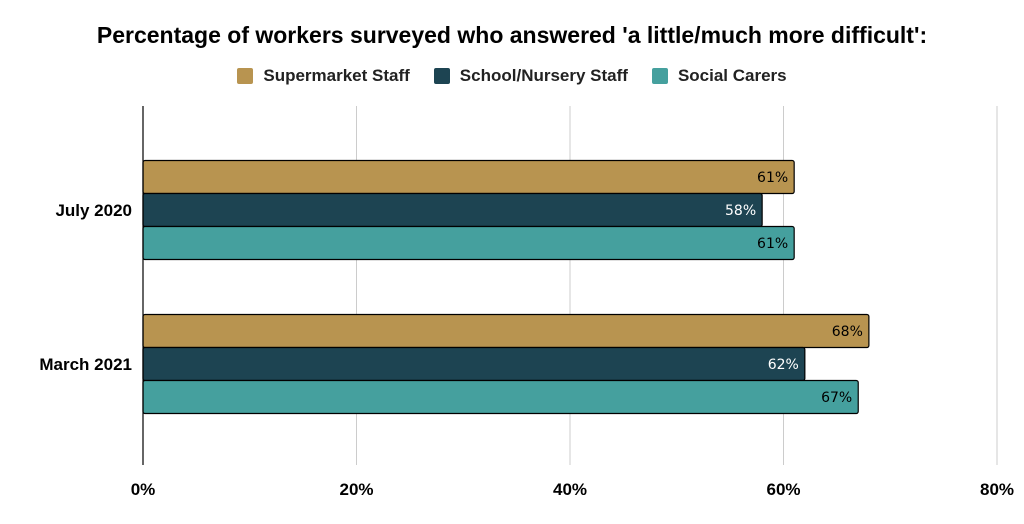  I want to click on x-tick-label: 60%, so click(783, 489).